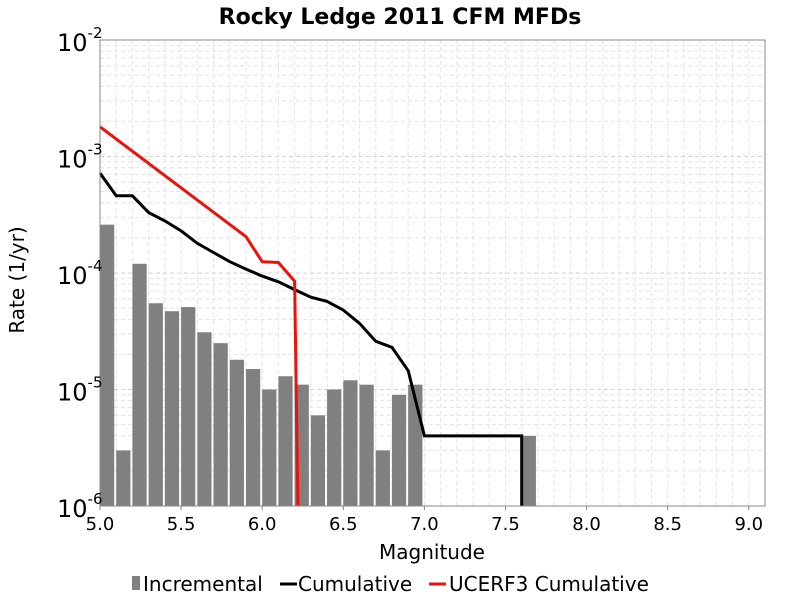 This screenshot has width=800, height=600. Describe the element at coordinates (17, 279) in the screenshot. I see `y-axis-label: Rate (1/yr)` at that location.